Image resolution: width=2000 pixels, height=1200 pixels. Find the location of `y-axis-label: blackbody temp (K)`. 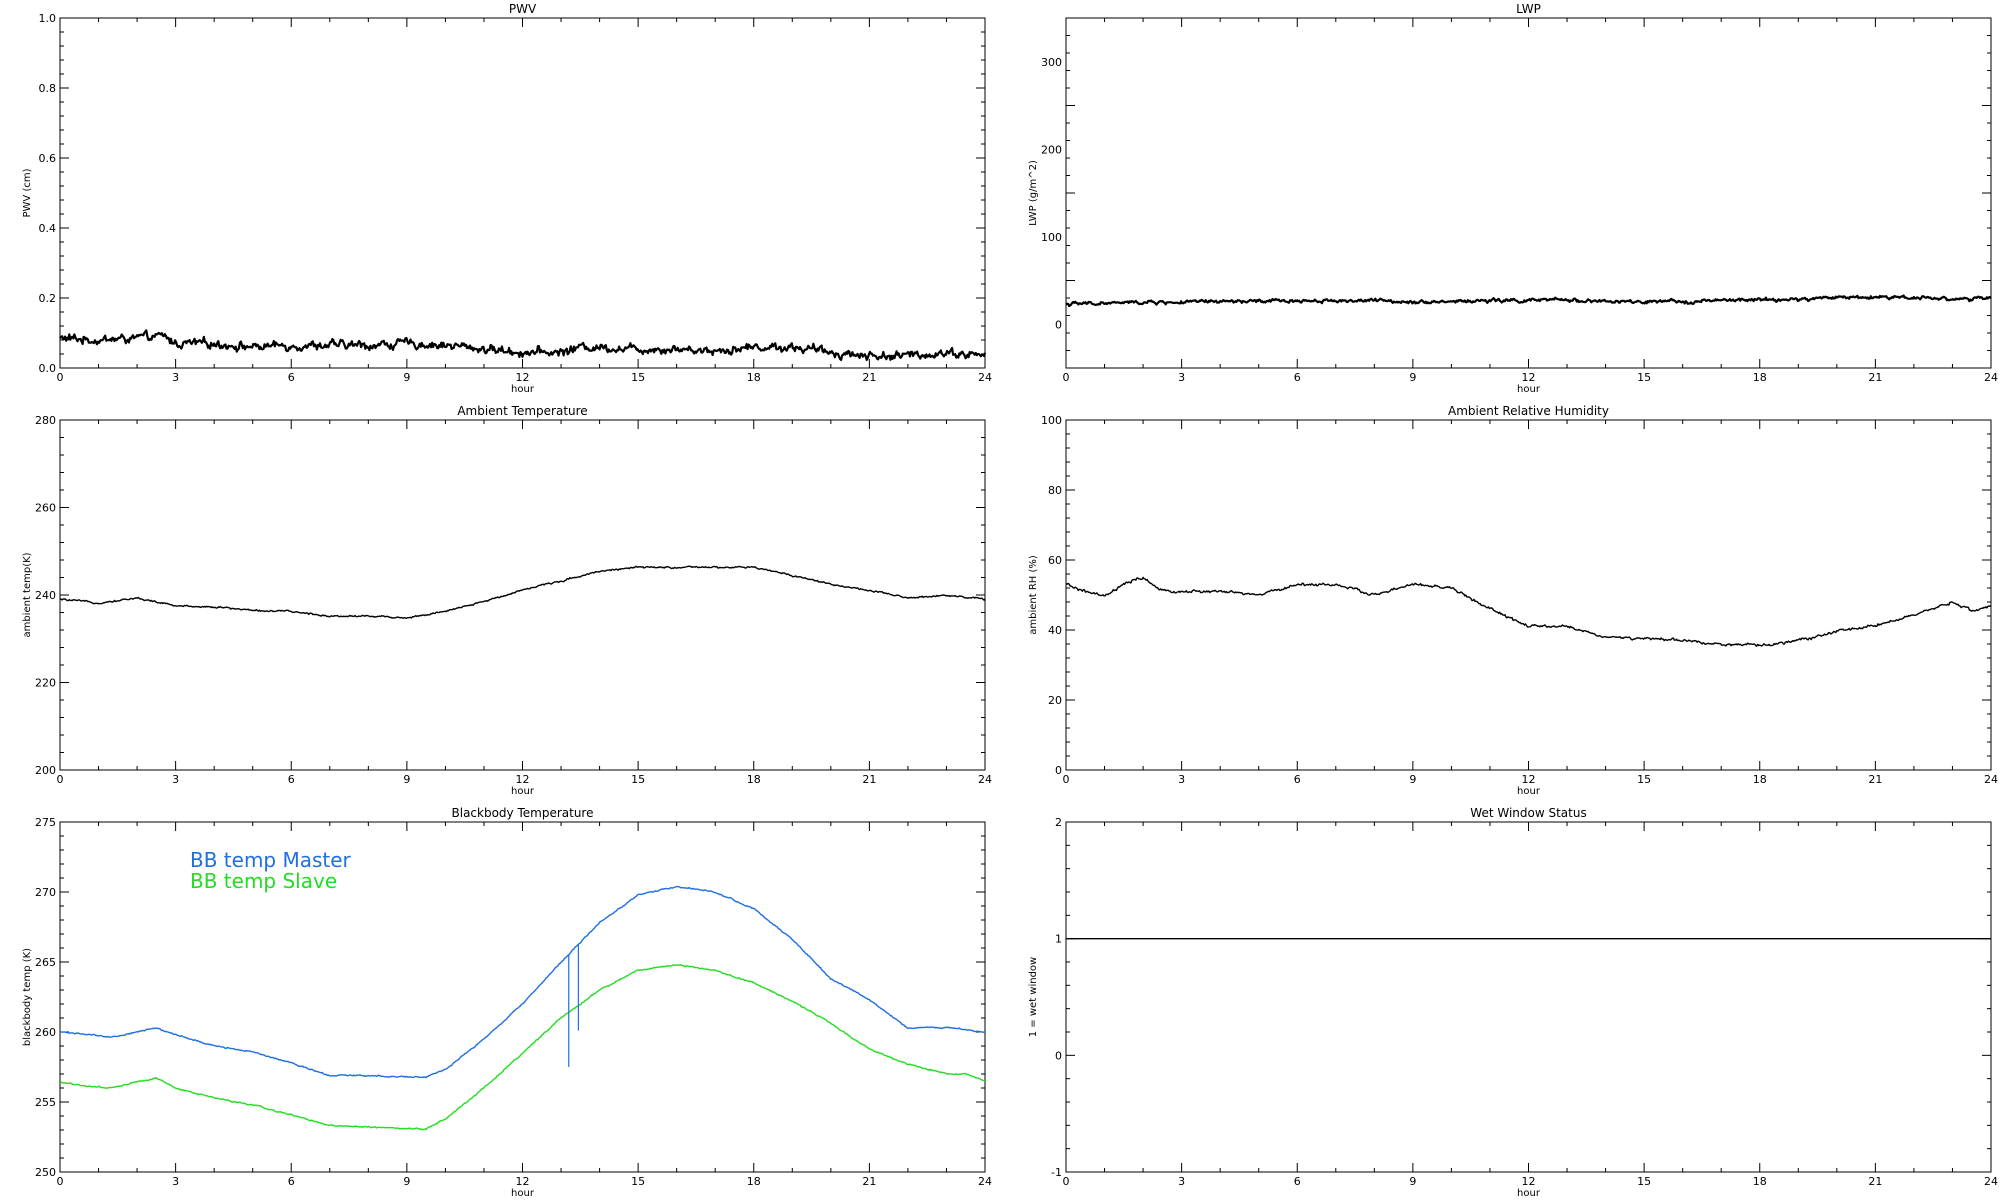

y-axis-label: blackbody temp (K) is located at coordinates (27, 997).